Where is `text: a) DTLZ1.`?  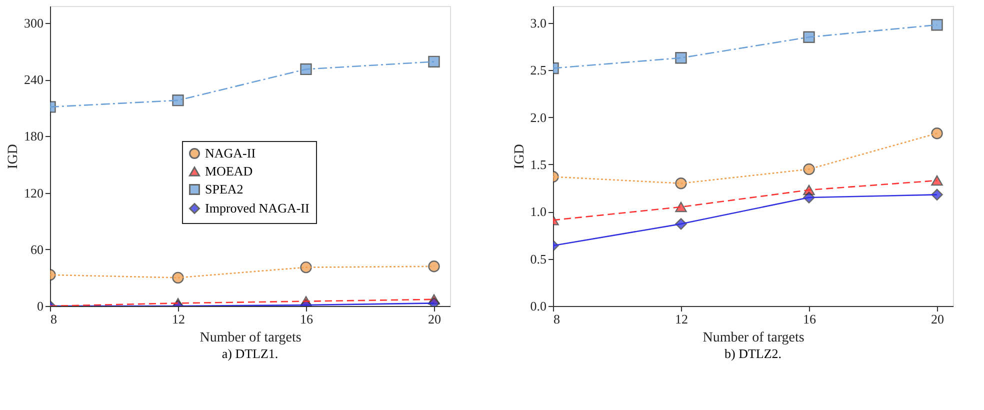 text: a) DTLZ1. is located at coordinates (250, 353).